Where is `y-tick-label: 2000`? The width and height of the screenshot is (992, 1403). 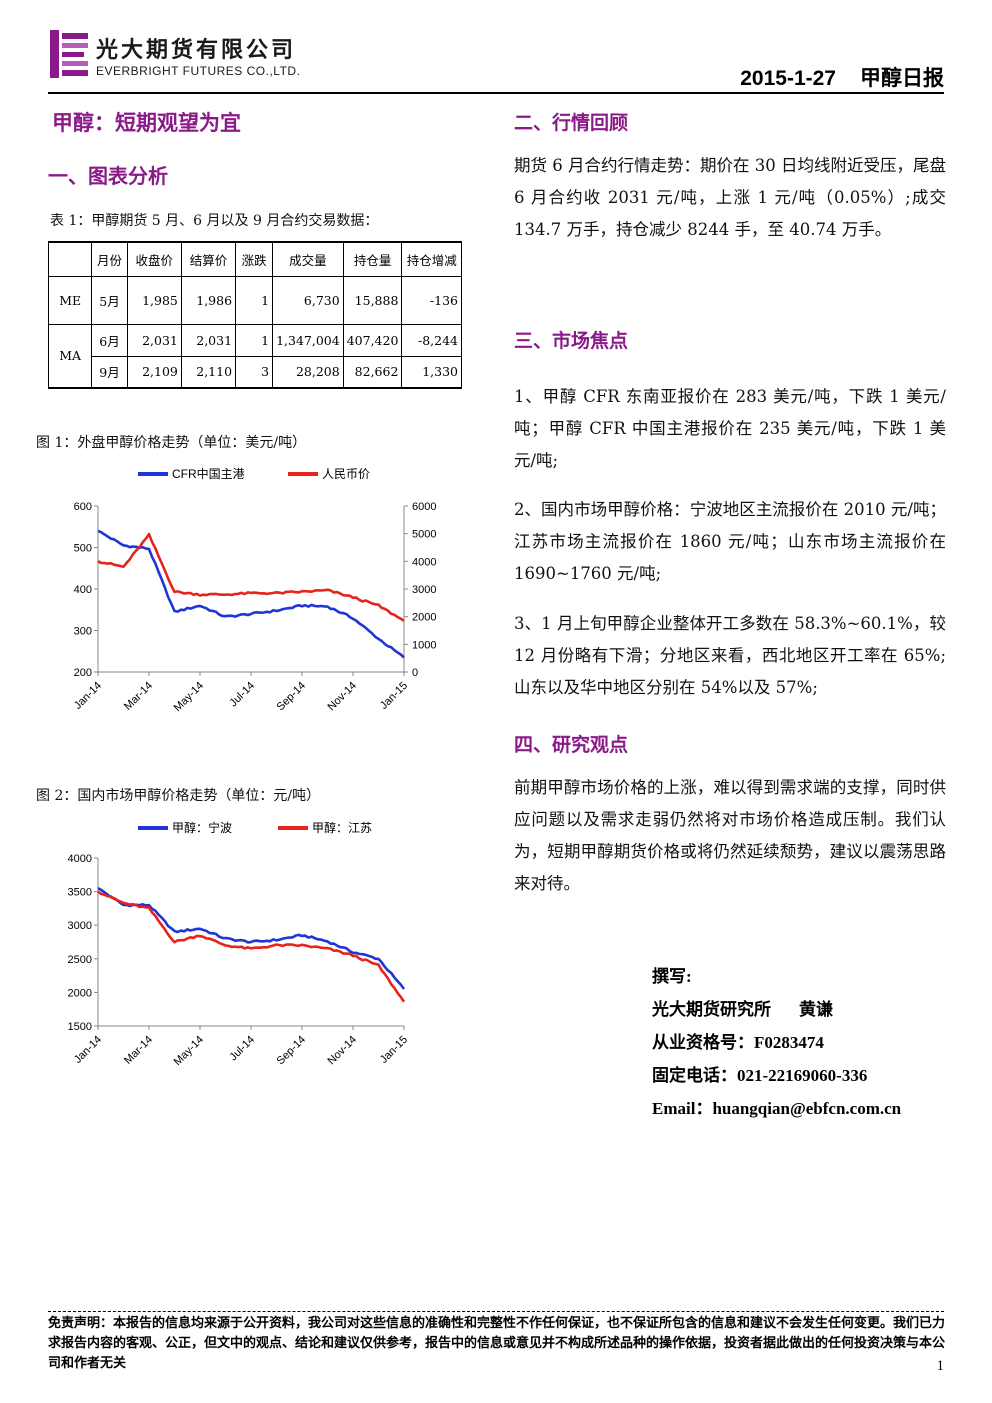
y-tick-label: 2000 is located at coordinates (80, 993).